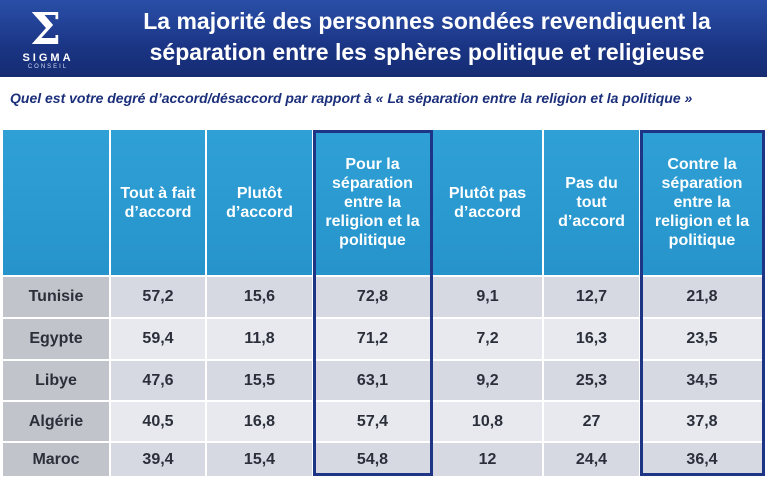 Image resolution: width=767 pixels, height=477 pixels. I want to click on table-cell: 63,1, so click(372, 380).